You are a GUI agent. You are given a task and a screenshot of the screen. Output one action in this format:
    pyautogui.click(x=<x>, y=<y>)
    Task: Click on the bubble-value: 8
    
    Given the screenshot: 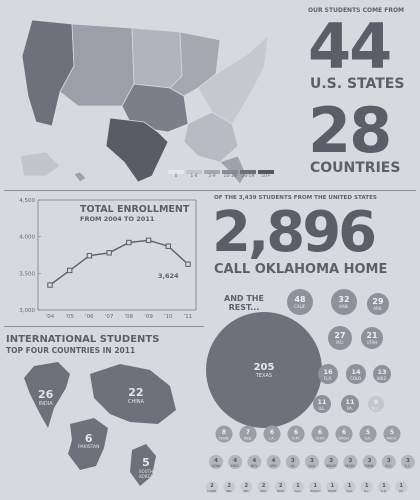 What is the action you would take?
    pyautogui.click(x=224, y=432)
    